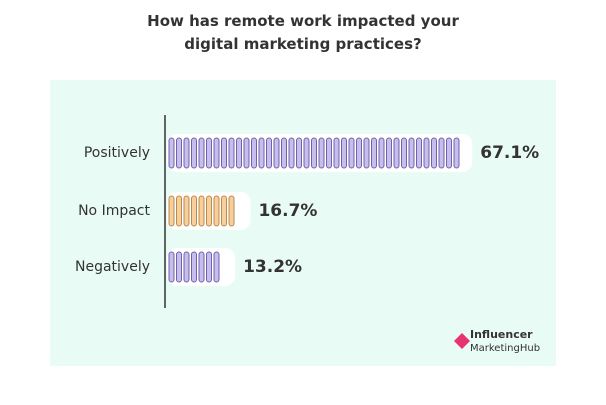  Describe the element at coordinates (112, 267) in the screenshot. I see `category-label: Negatively` at that location.